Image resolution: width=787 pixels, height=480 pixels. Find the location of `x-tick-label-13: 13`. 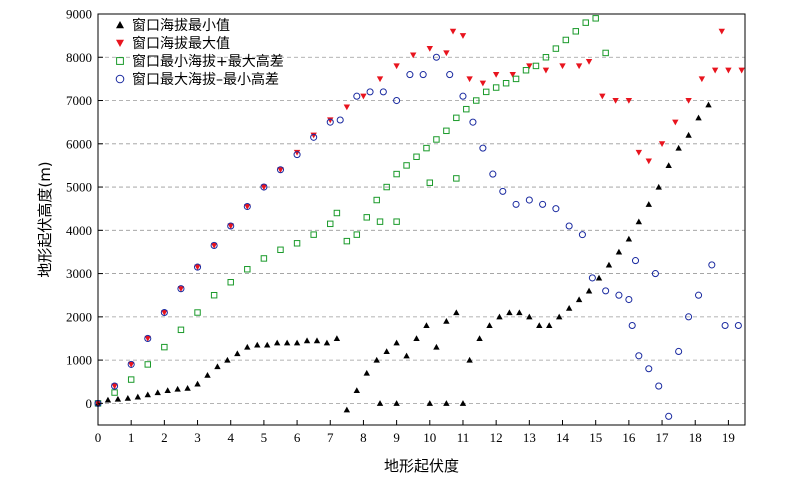

x-tick-label-13: 13 is located at coordinates (529, 437).